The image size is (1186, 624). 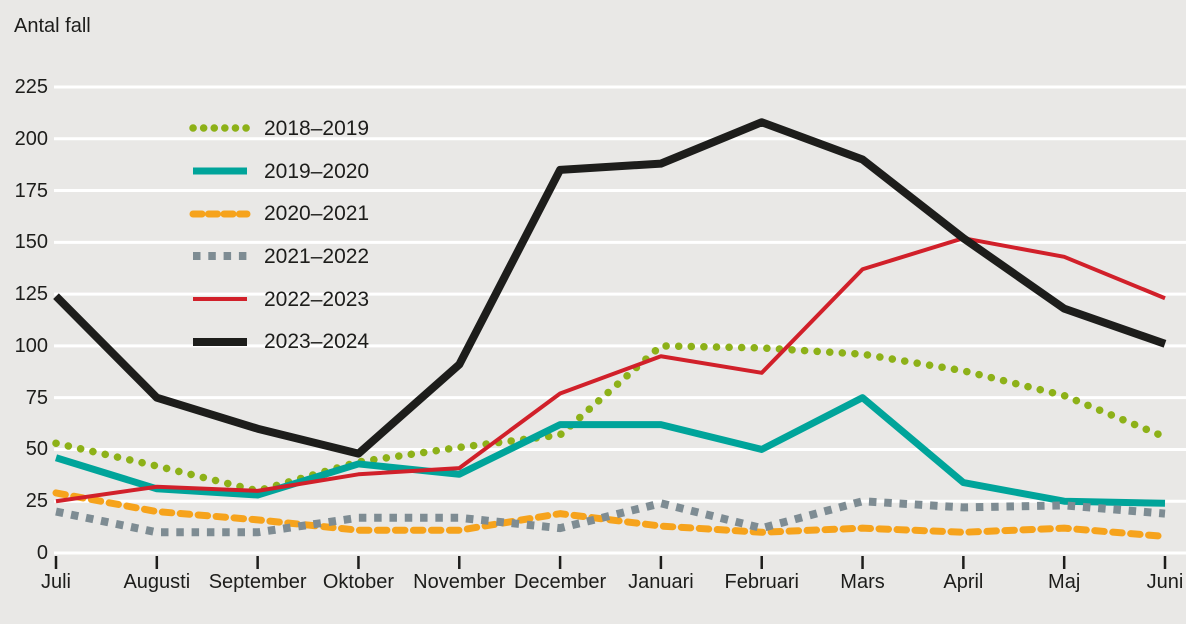 What do you see at coordinates (257, 582) in the screenshot?
I see `x-tick-label-september: September` at bounding box center [257, 582].